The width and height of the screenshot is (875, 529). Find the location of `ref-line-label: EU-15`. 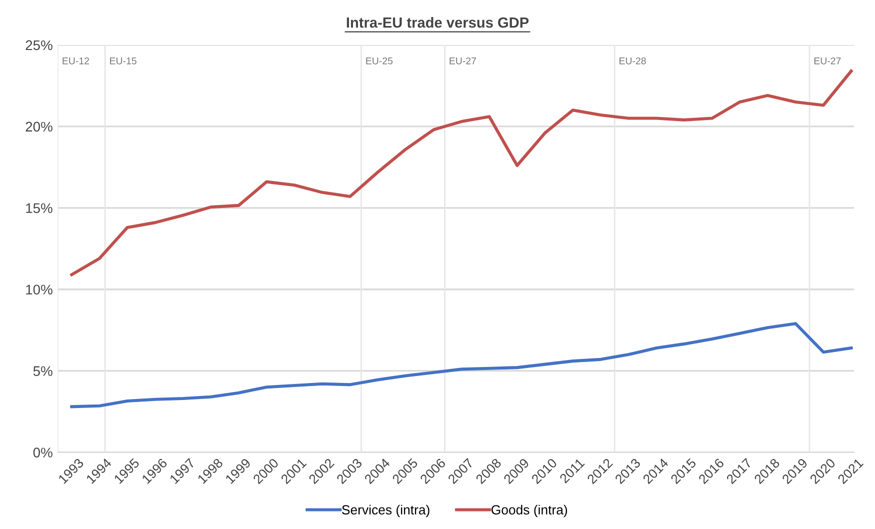

ref-line-label: EU-15 is located at coordinates (123, 61).